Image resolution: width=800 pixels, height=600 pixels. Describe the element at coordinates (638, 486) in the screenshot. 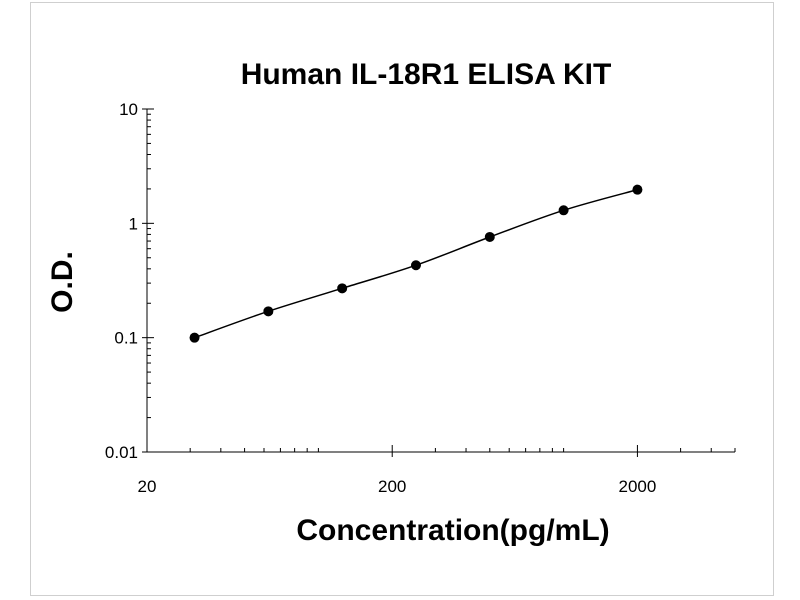

I see `x-tick-label: 2000` at that location.